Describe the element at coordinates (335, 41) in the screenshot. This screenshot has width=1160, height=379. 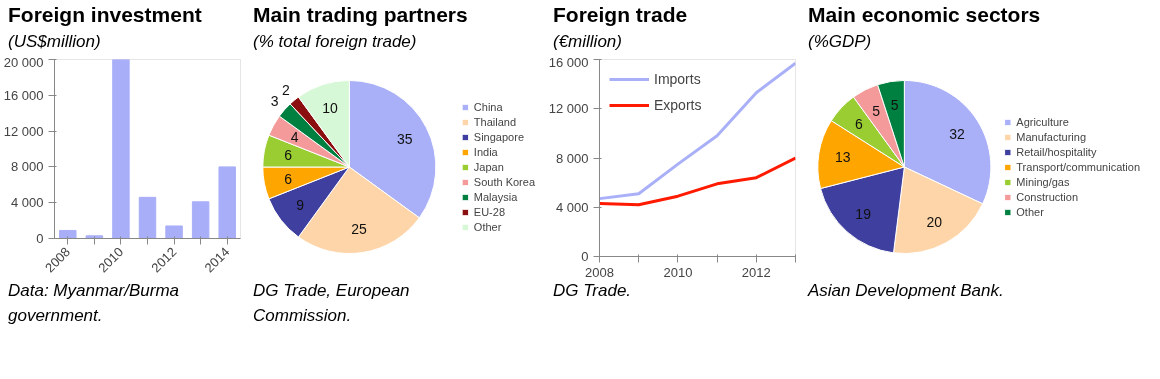
I see `chart-subtitle: (% total foreign trade)` at that location.